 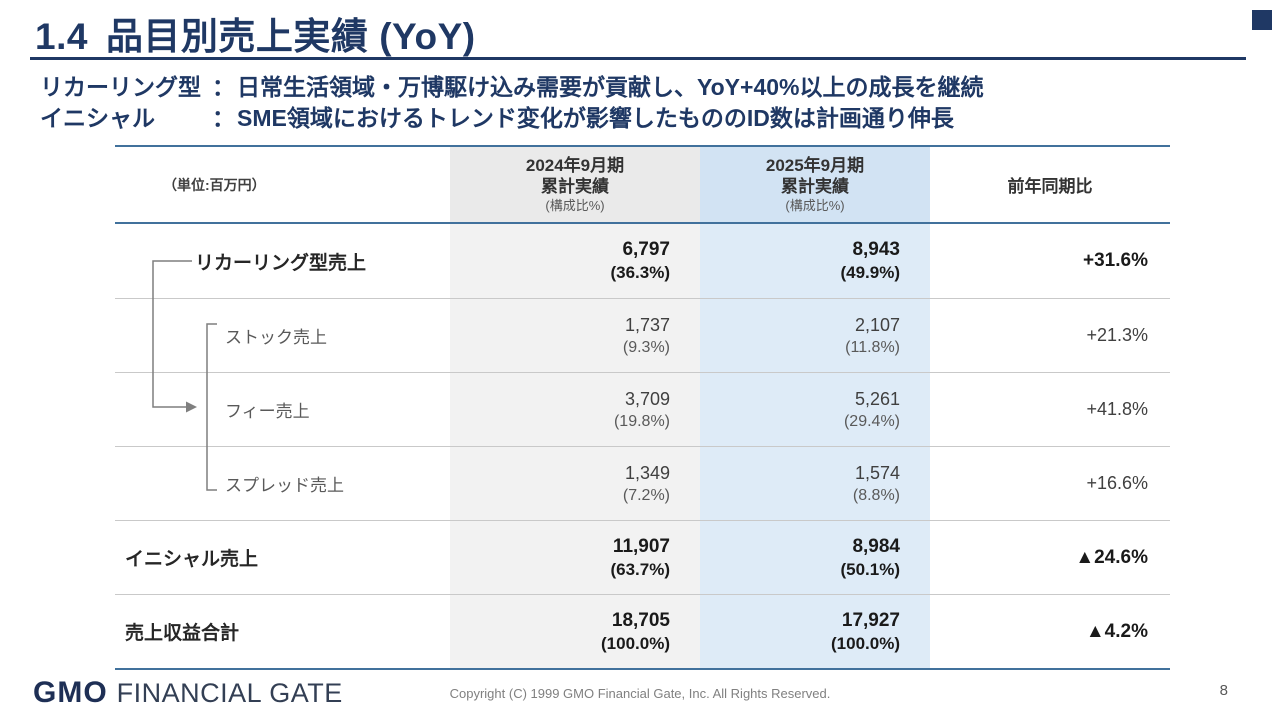 What do you see at coordinates (877, 398) in the screenshot?
I see `value: 5,261` at bounding box center [877, 398].